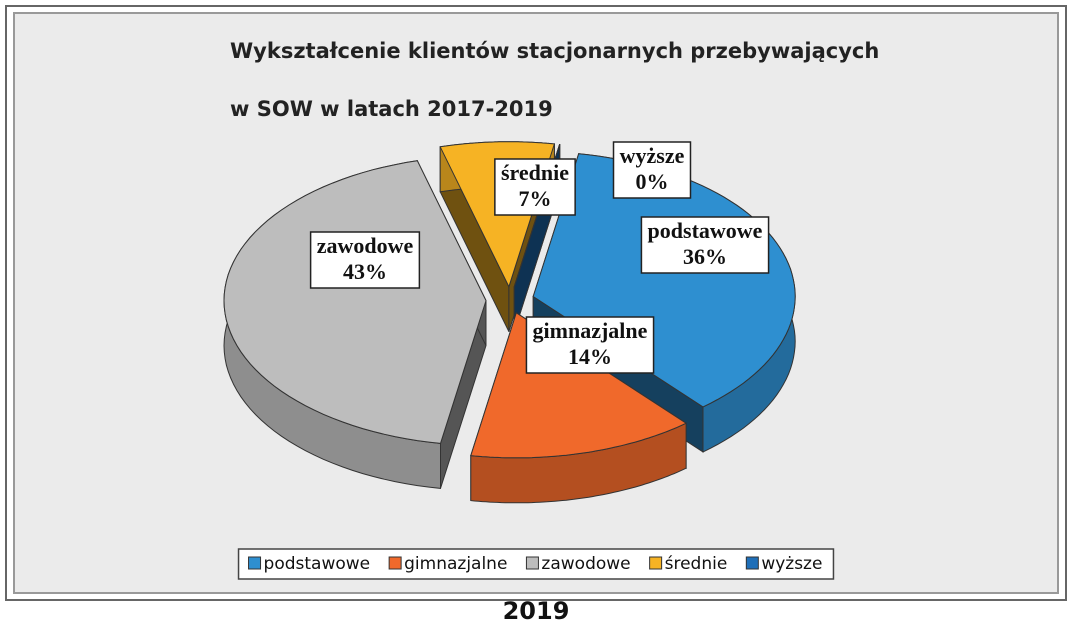 The width and height of the screenshot is (1072, 629). Describe the element at coordinates (535, 172) in the screenshot. I see `data-label-name: średnie` at that location.